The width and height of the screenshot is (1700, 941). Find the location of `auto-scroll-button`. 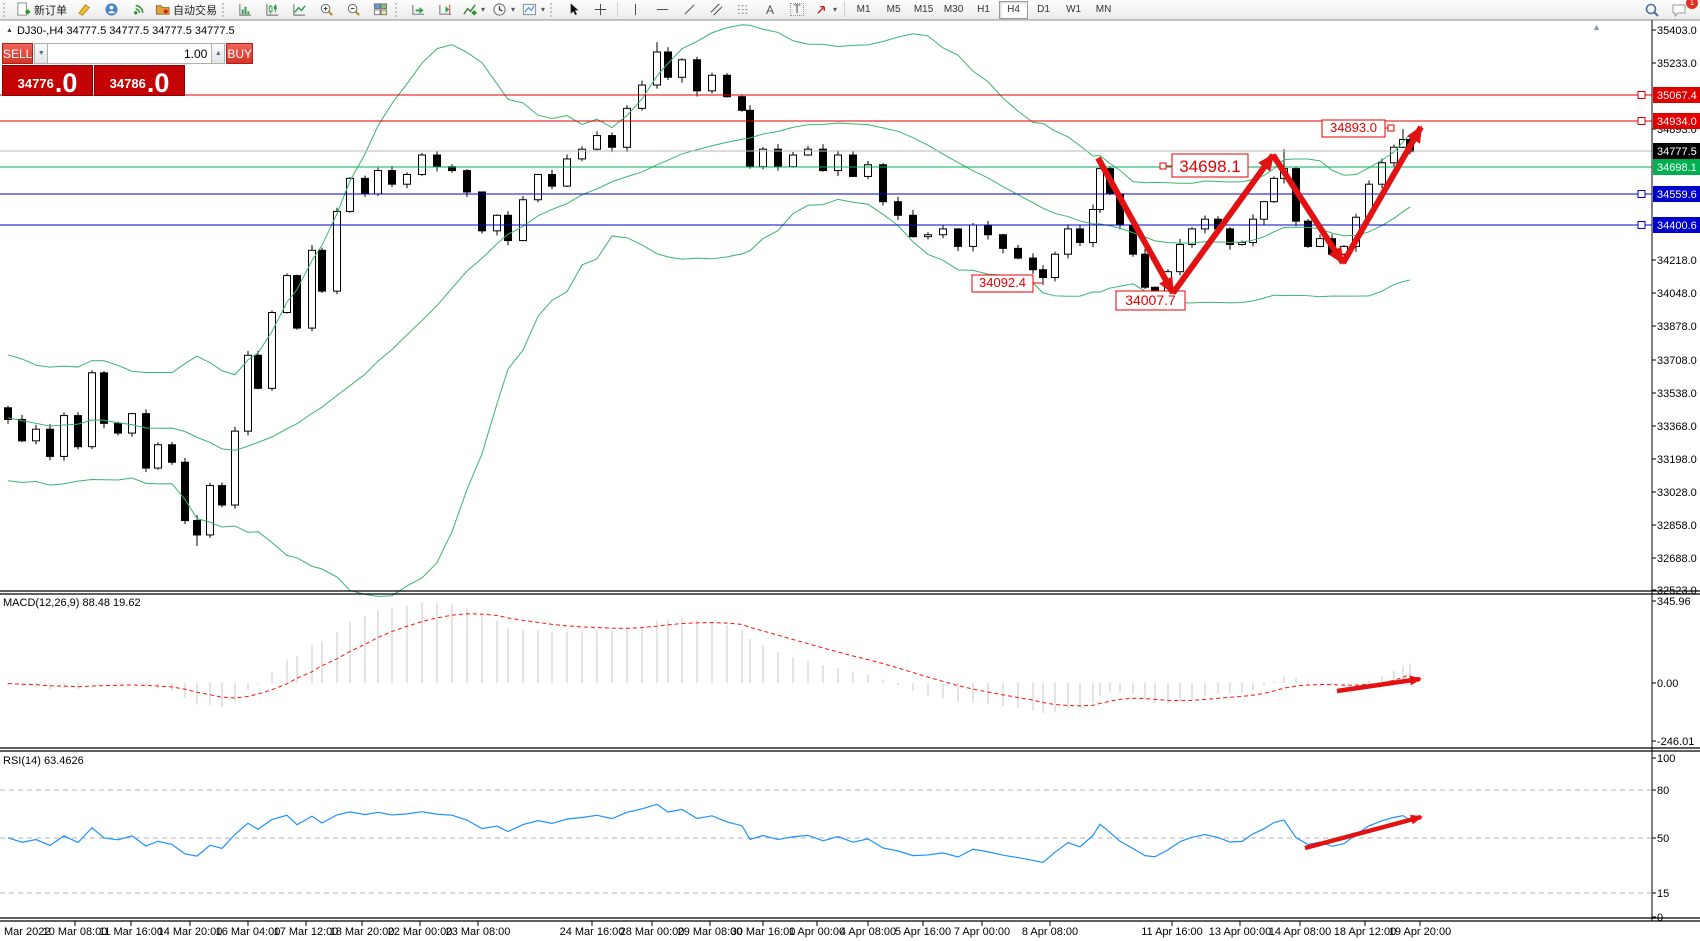

auto-scroll-button is located at coordinates (418, 10).